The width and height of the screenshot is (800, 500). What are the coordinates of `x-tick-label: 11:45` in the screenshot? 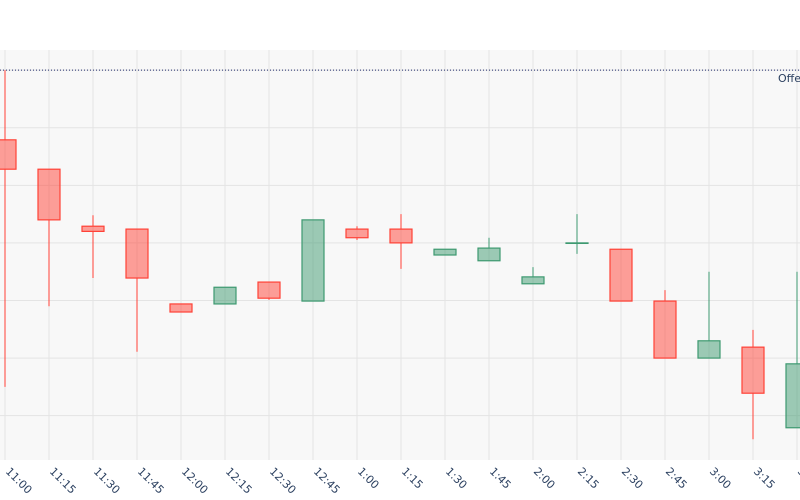 It's located at (151, 481).